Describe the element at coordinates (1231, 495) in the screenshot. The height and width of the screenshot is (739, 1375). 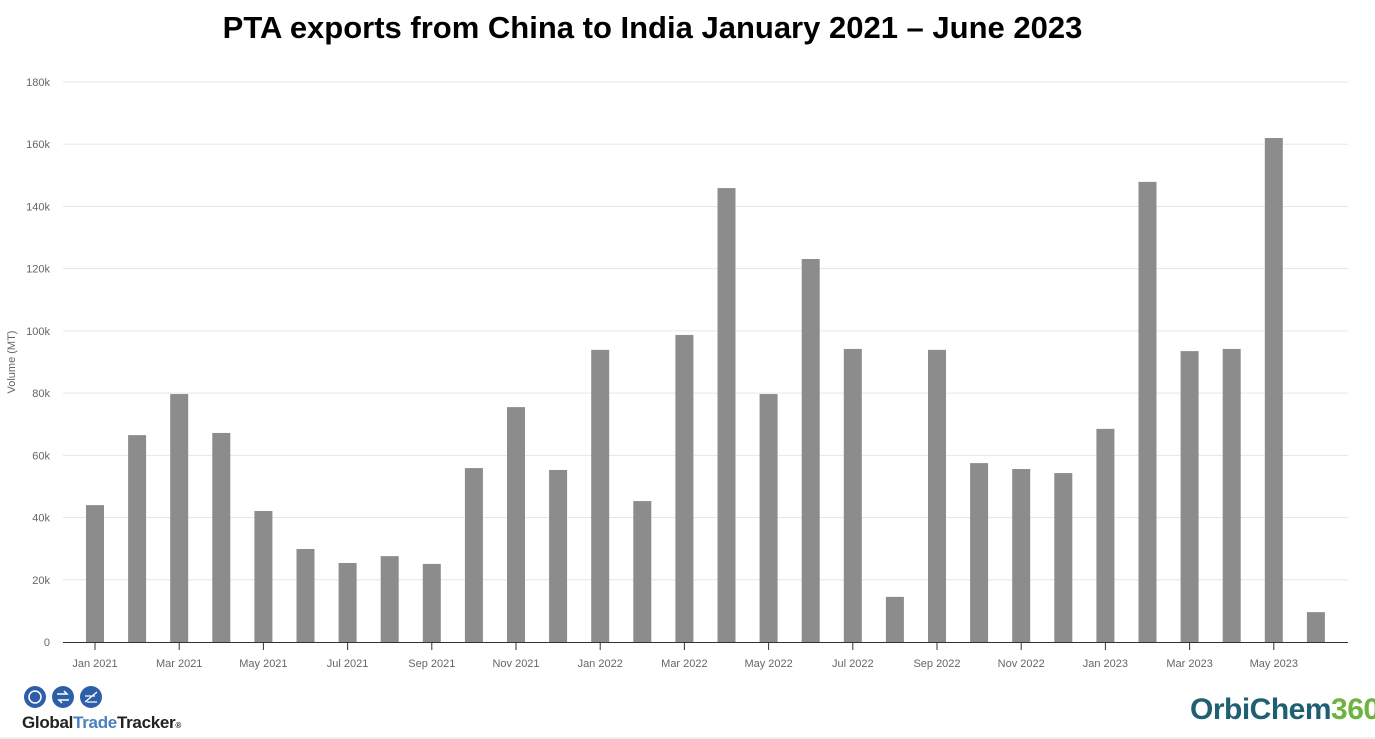
I see `bar-apr-2023` at that location.